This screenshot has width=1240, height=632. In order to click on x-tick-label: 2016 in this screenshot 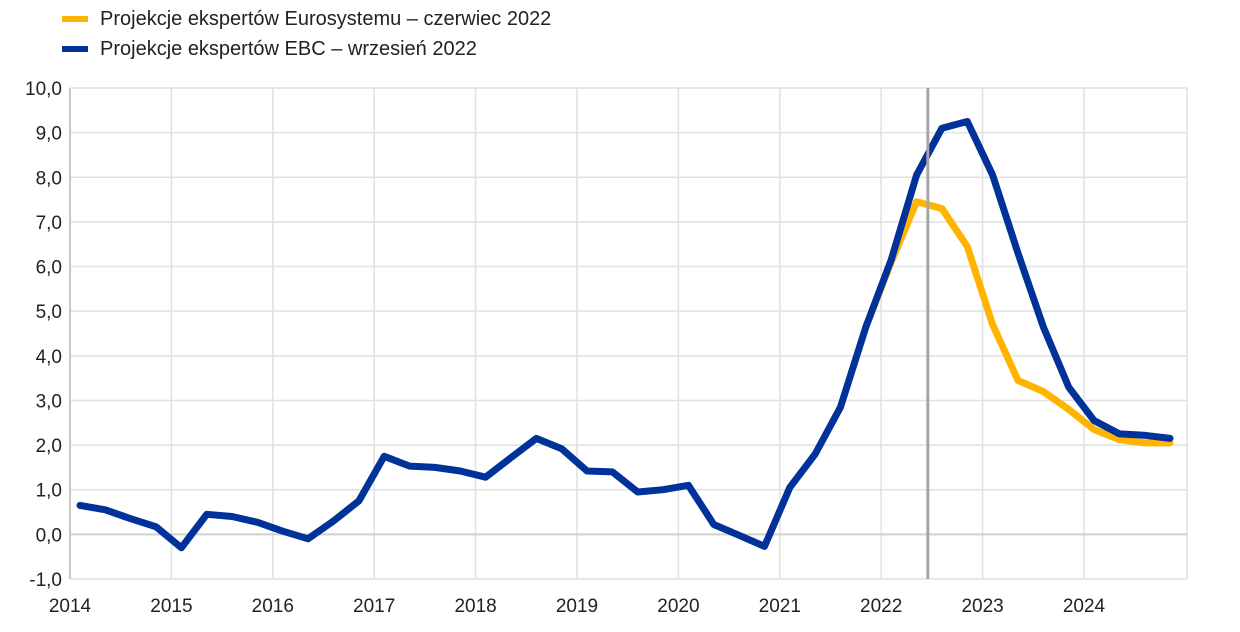, I will do `click(273, 606)`.